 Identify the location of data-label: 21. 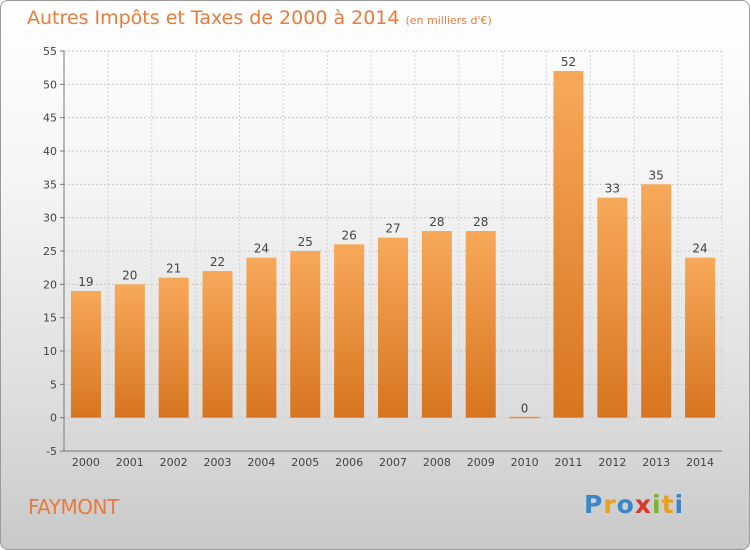
(173, 269).